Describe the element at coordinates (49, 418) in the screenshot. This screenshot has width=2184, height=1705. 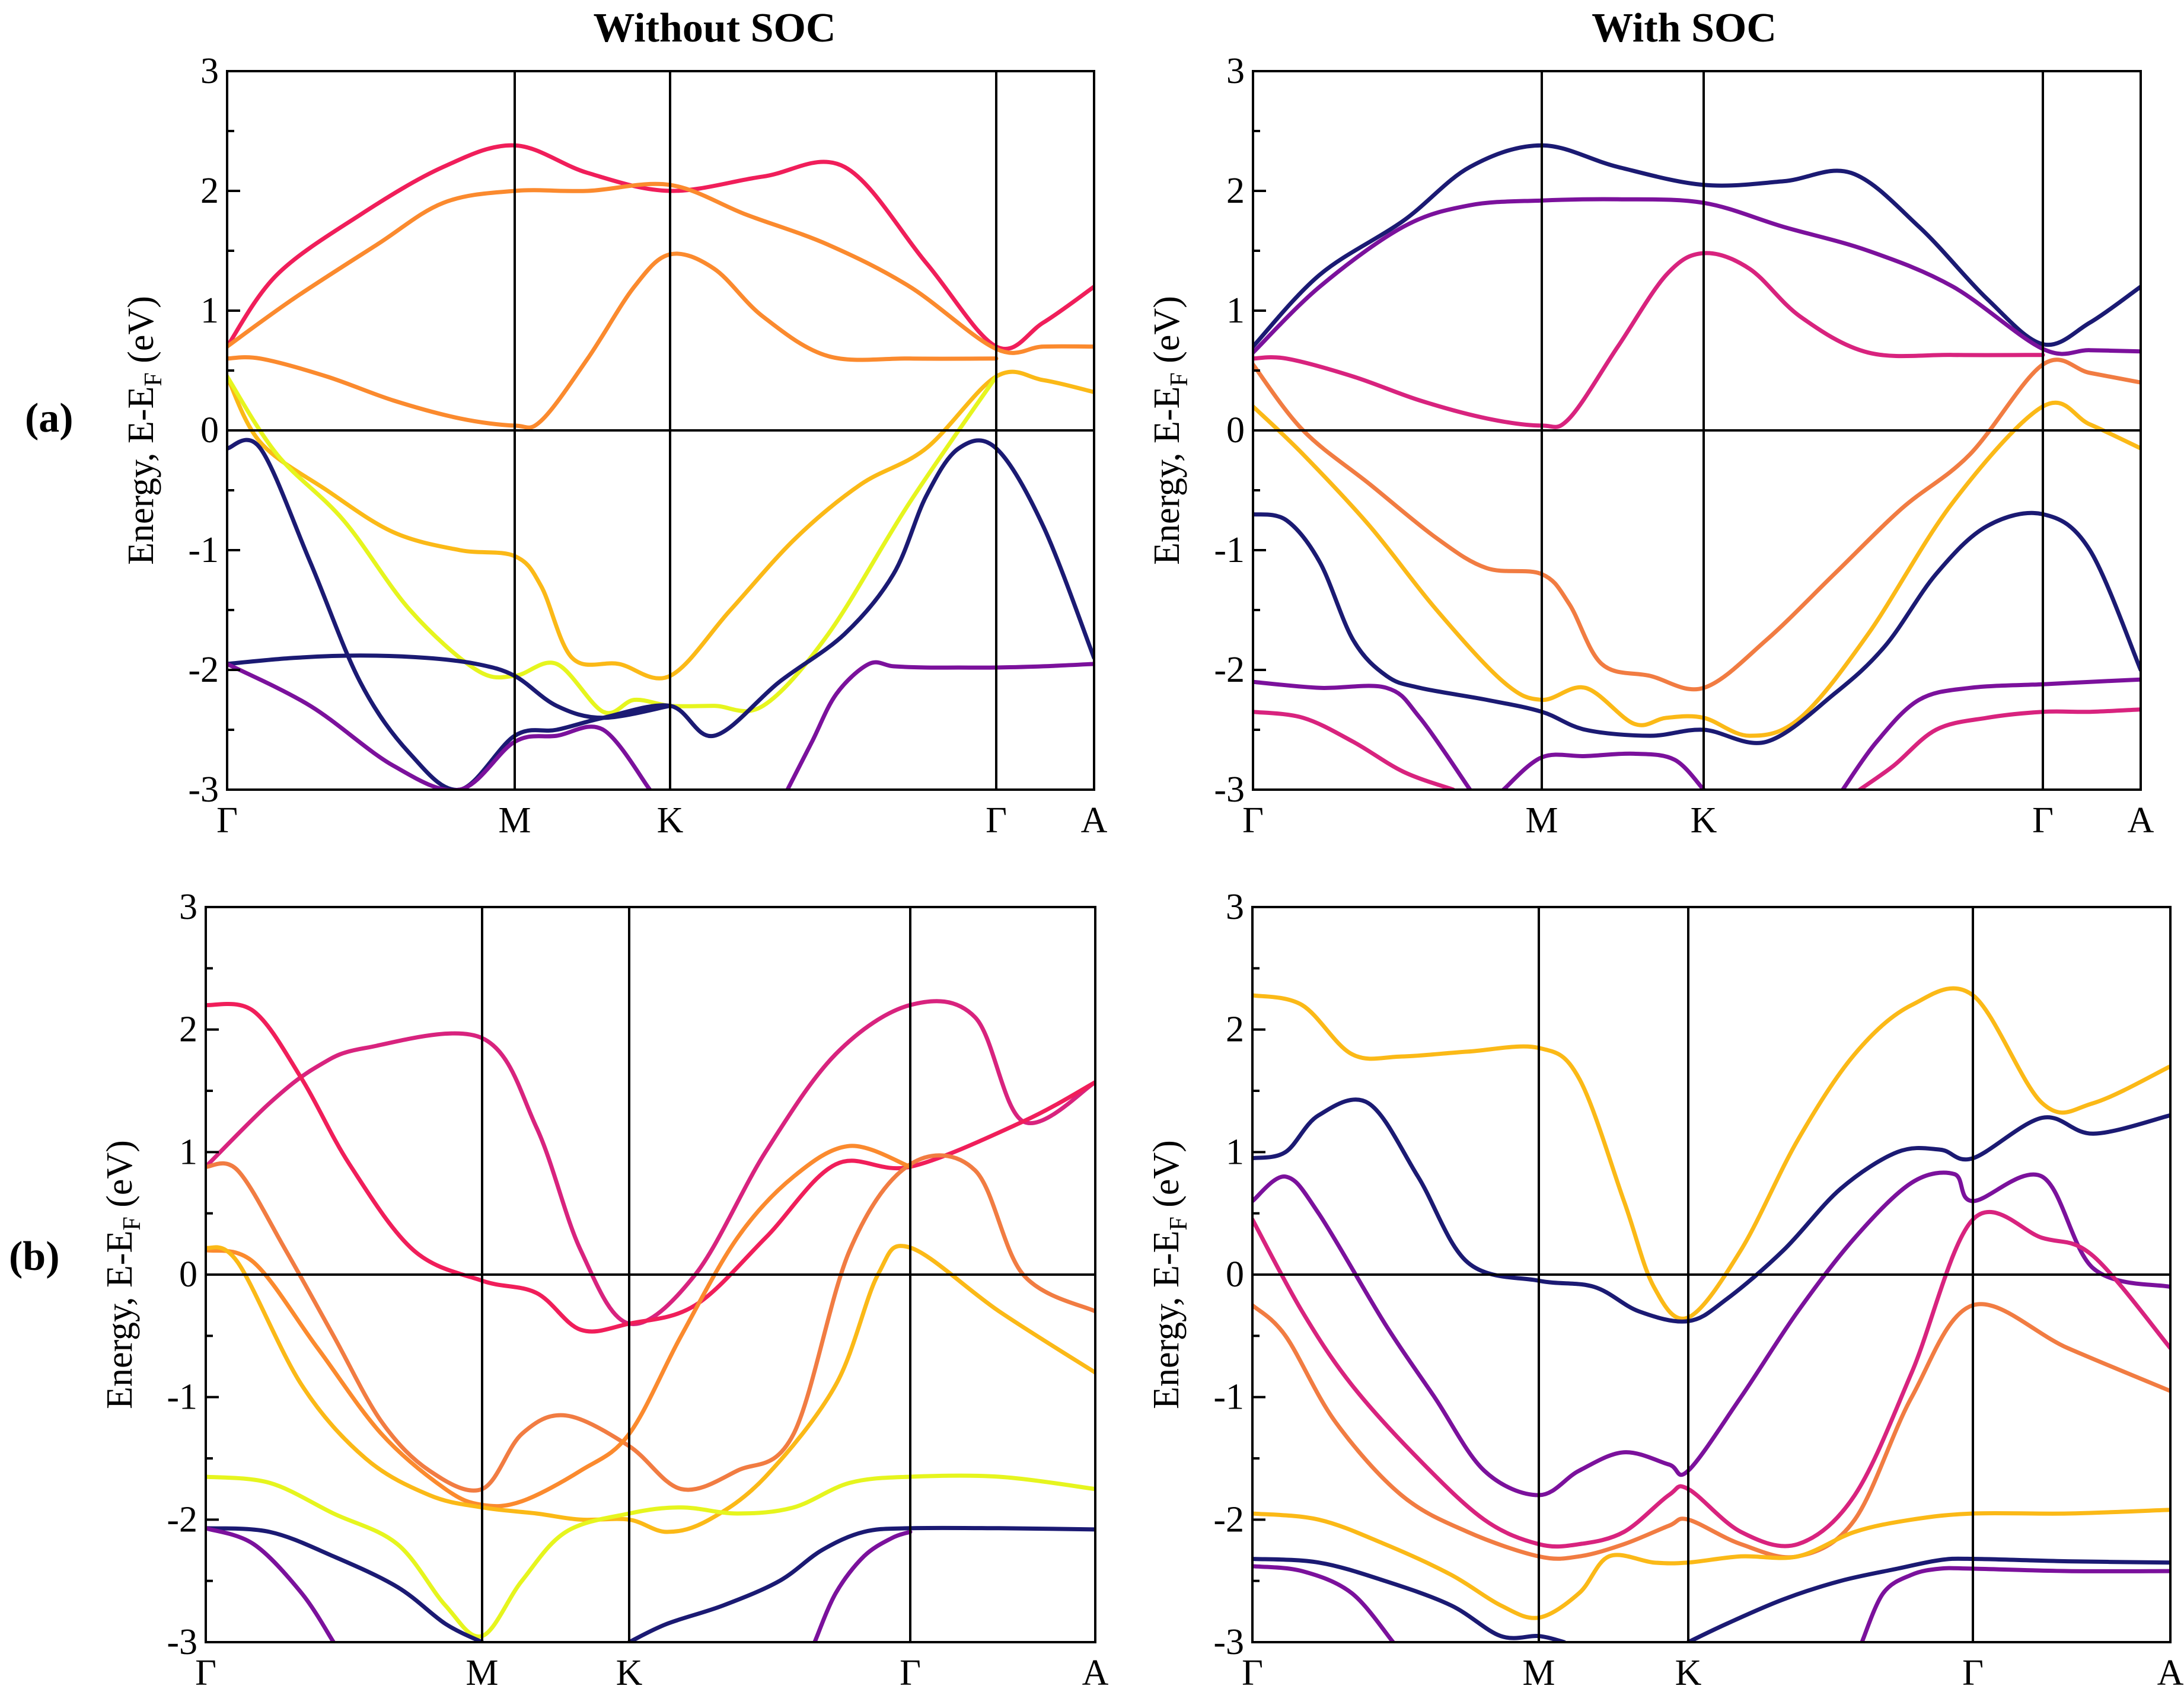
I see `row-label-a: (a)` at that location.